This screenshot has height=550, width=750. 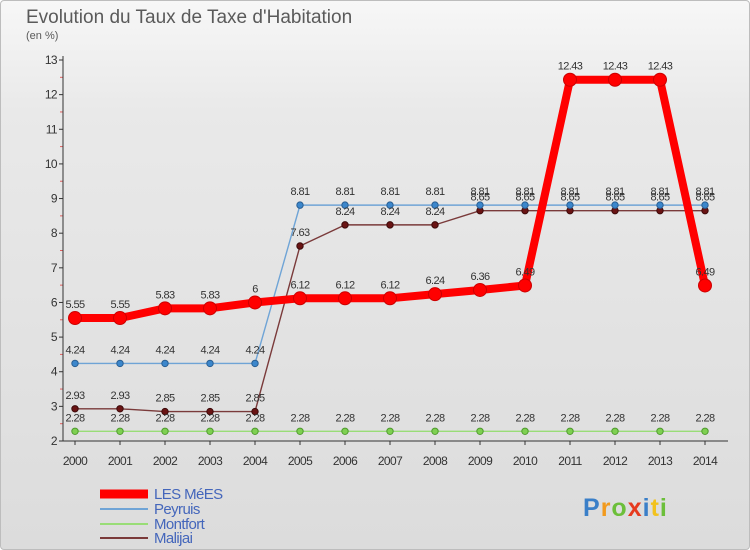 I want to click on y-tick-label: 8, so click(x=54, y=233).